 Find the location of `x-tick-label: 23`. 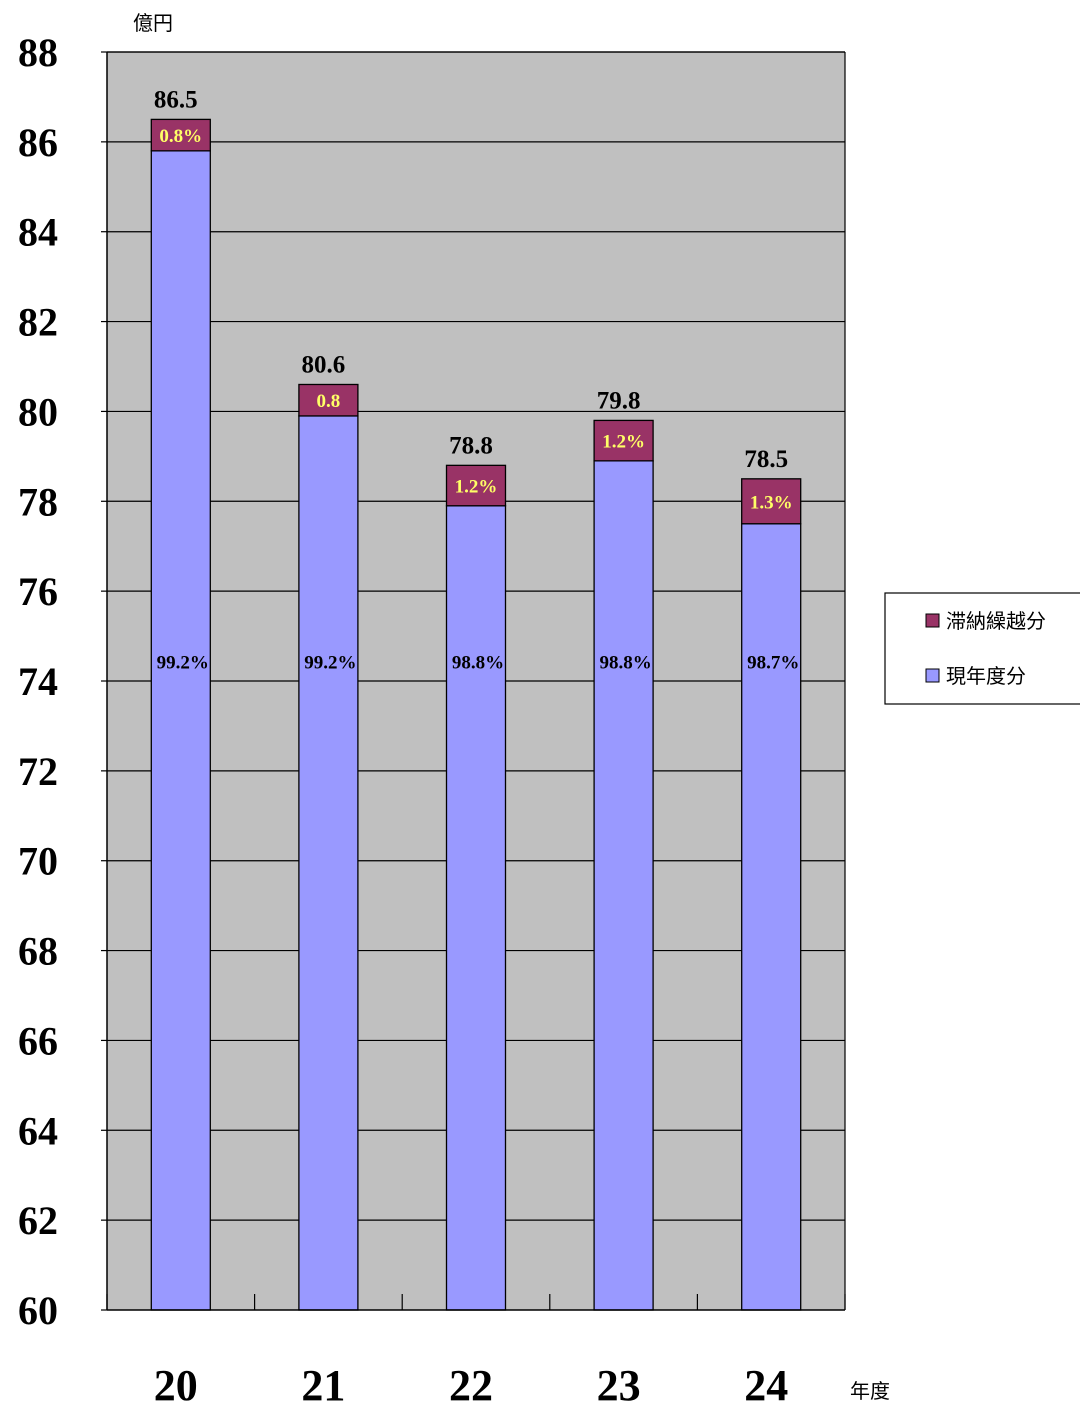

x-tick-label: 23 is located at coordinates (619, 1383).